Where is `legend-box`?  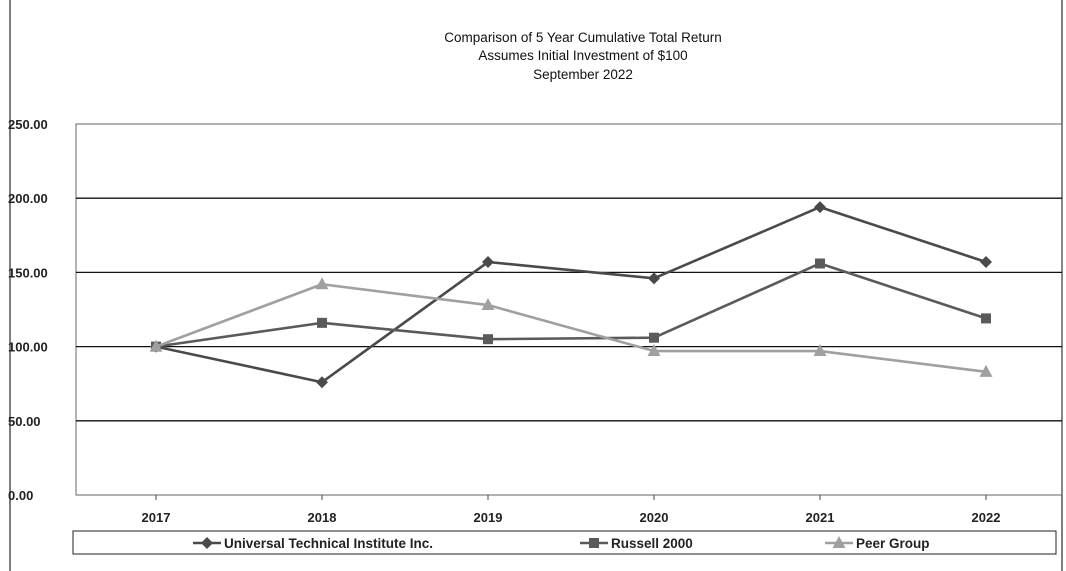 legend-box is located at coordinates (564, 542).